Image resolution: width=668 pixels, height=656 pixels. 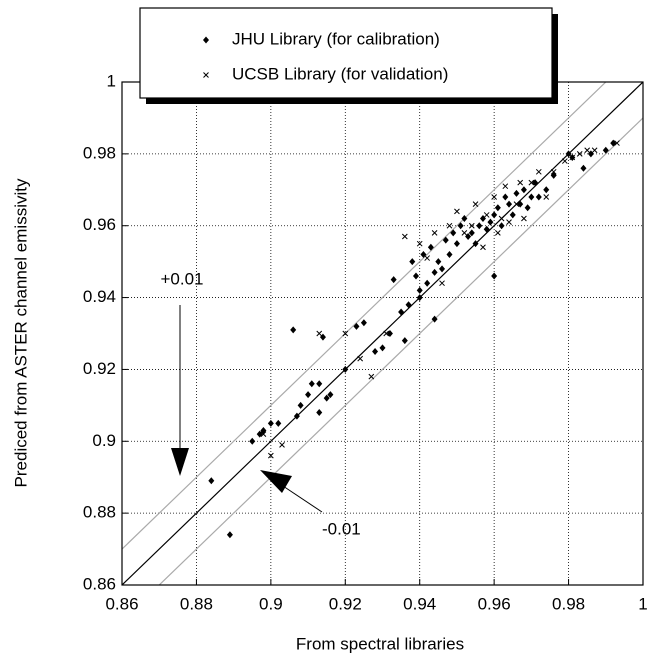 What do you see at coordinates (121, 603) in the screenshot?
I see `x-tick-label: 0.86` at bounding box center [121, 603].